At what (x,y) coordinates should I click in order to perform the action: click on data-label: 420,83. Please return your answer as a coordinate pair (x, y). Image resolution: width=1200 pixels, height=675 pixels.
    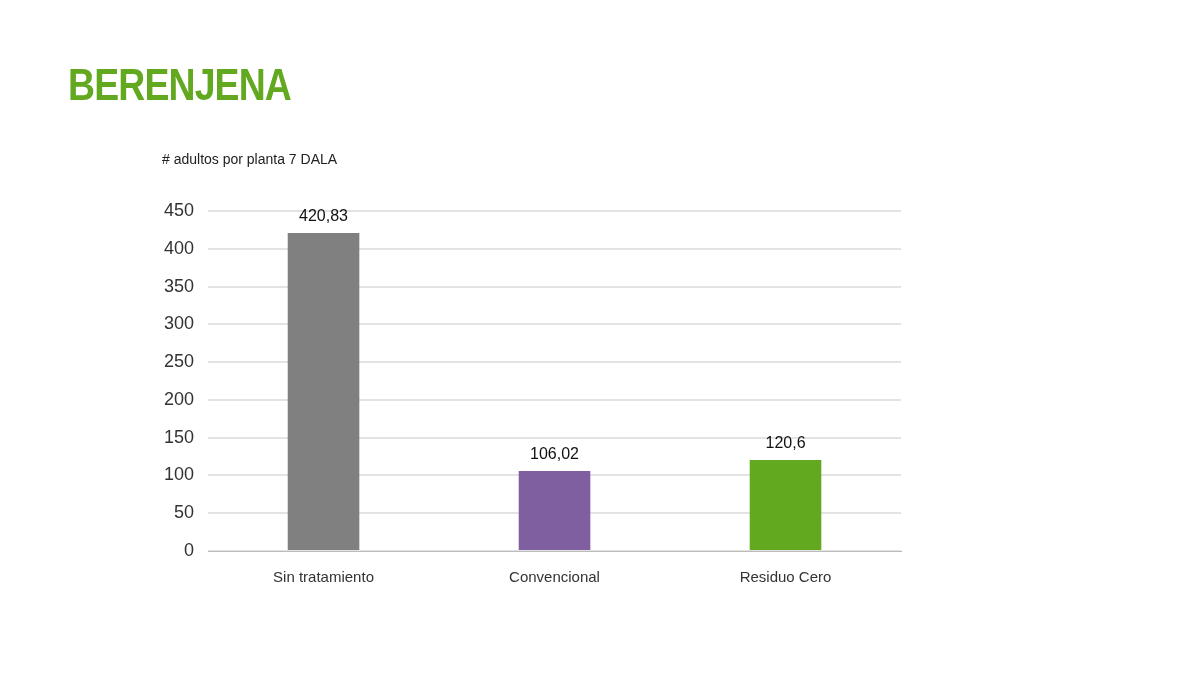
    Looking at the image, I should click on (324, 216).